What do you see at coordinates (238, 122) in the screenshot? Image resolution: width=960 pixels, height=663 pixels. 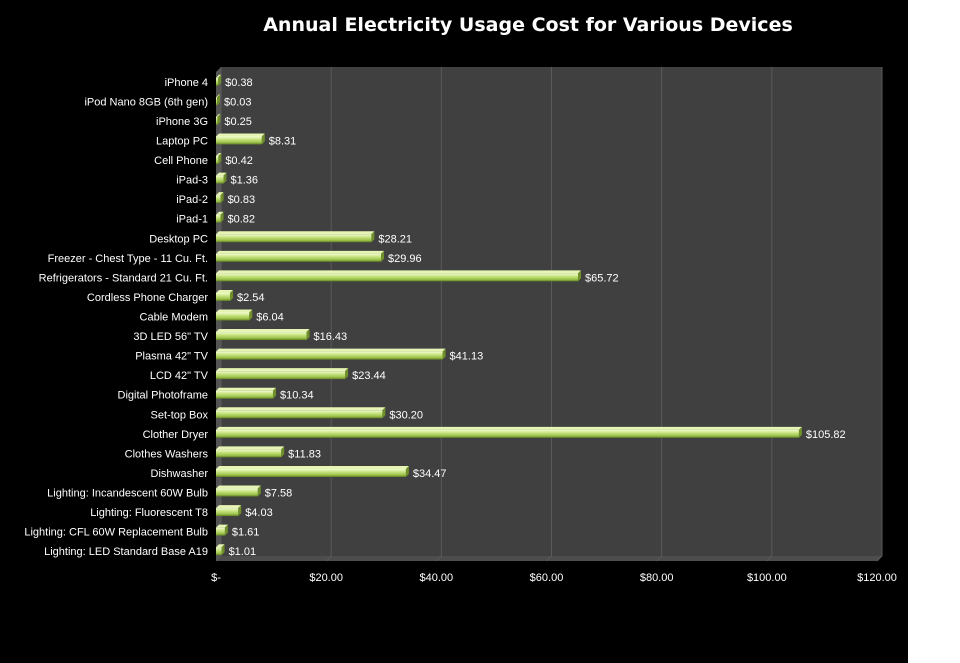 I see `data-label: $0.25` at bounding box center [238, 122].